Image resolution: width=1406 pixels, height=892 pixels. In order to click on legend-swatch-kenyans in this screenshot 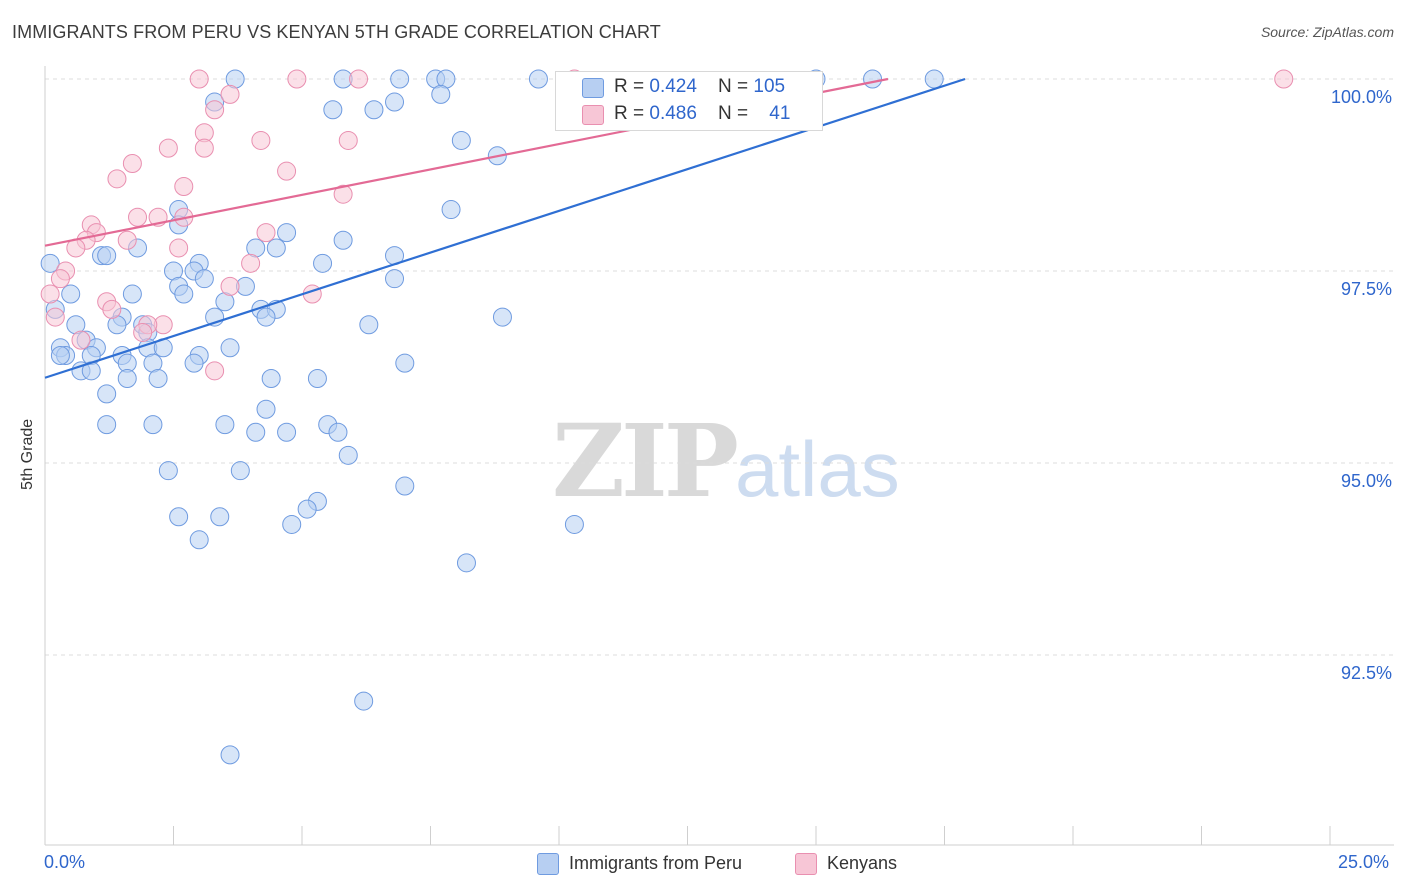, I will do `click(593, 115)`.